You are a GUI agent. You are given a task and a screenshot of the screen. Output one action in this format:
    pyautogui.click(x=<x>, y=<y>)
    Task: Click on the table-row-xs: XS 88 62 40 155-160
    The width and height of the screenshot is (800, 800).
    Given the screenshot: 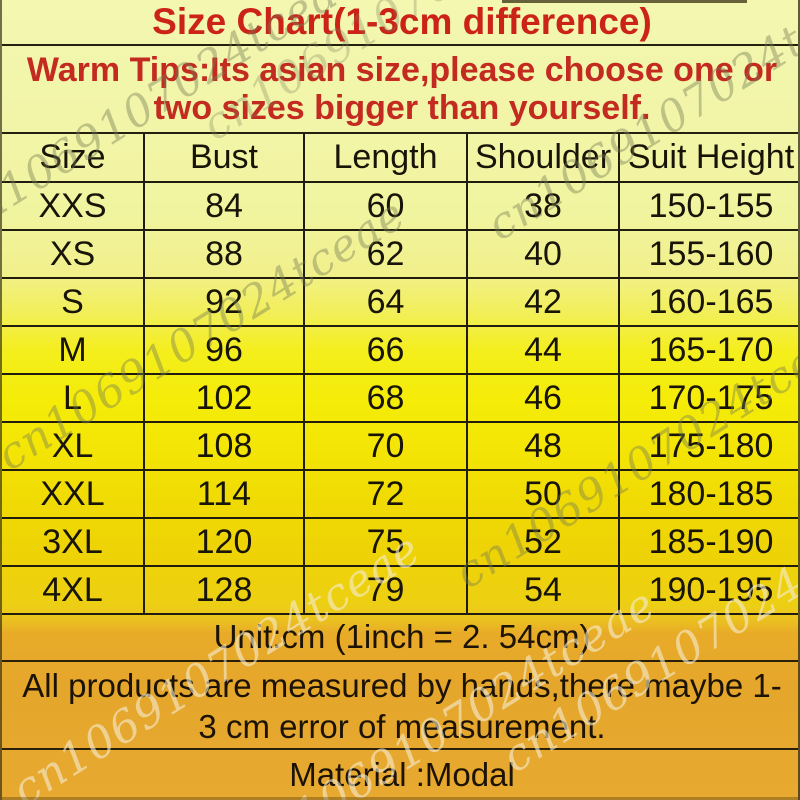 What is the action you would take?
    pyautogui.click(x=400, y=254)
    